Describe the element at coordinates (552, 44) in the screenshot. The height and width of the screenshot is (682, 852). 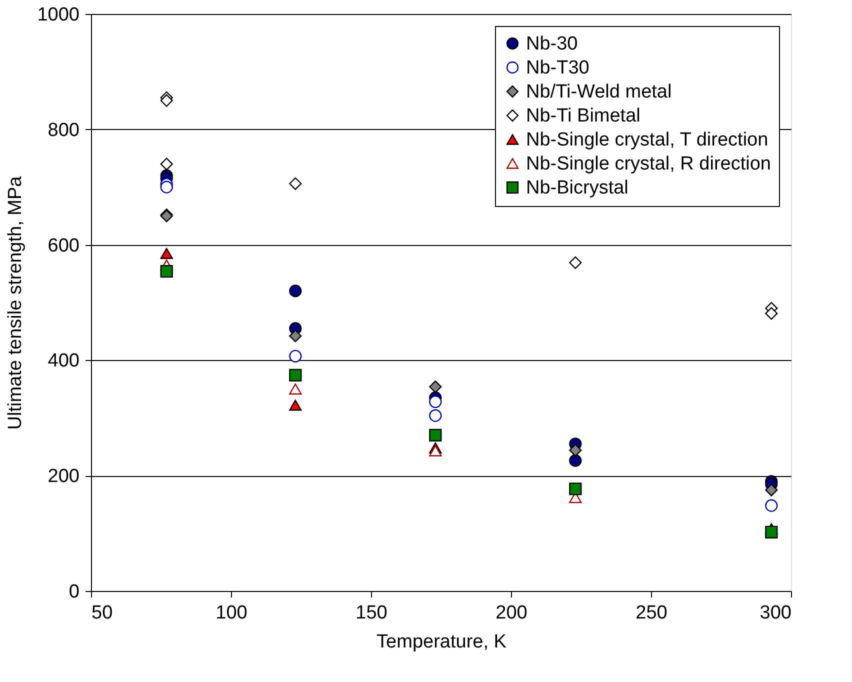
I see `legend-label: Nb-30` at that location.